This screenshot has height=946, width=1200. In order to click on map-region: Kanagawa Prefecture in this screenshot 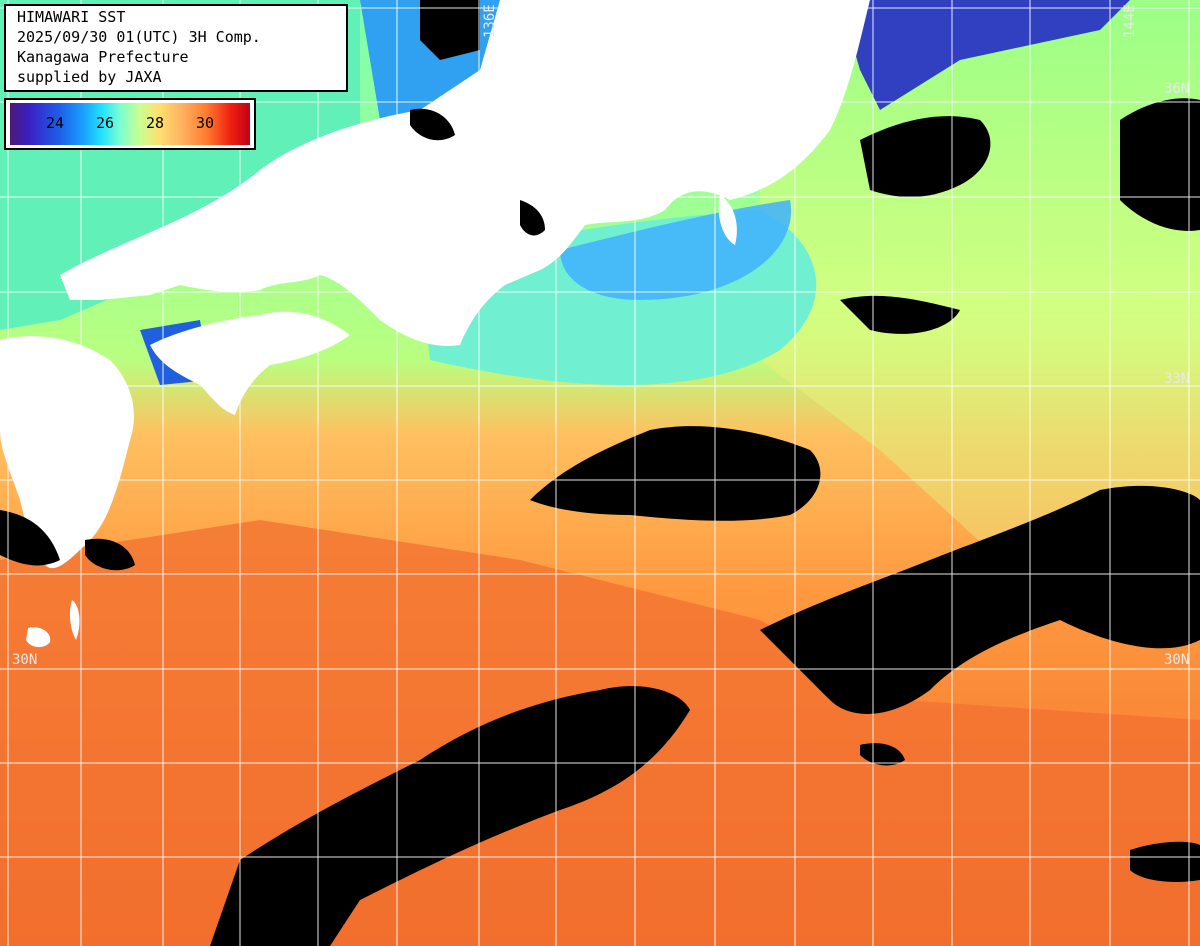, I will do `click(103, 57)`.